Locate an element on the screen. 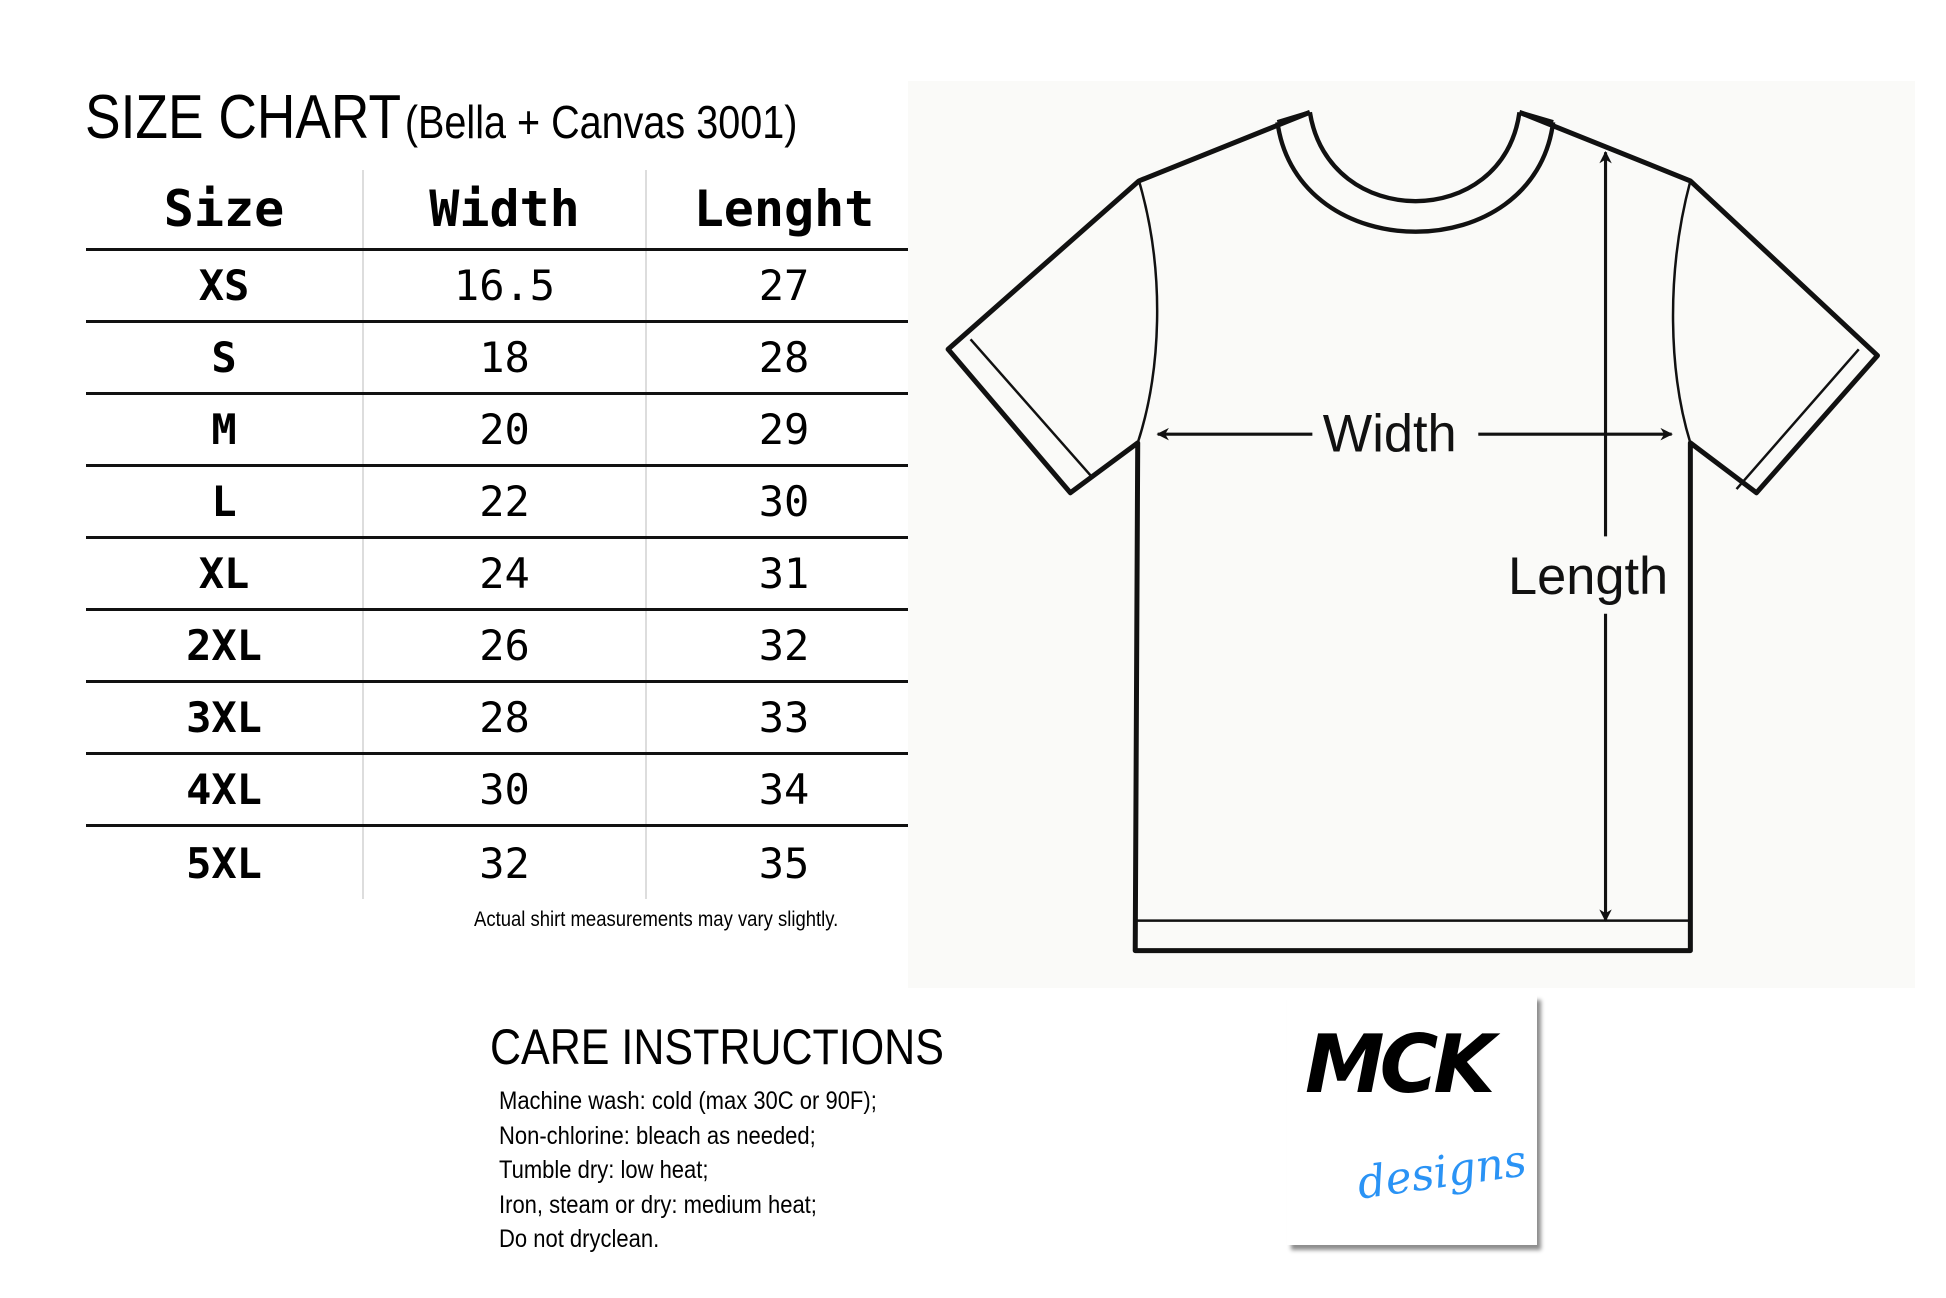 The image size is (1946, 1298). width-cell: 22 is located at coordinates (505, 501).